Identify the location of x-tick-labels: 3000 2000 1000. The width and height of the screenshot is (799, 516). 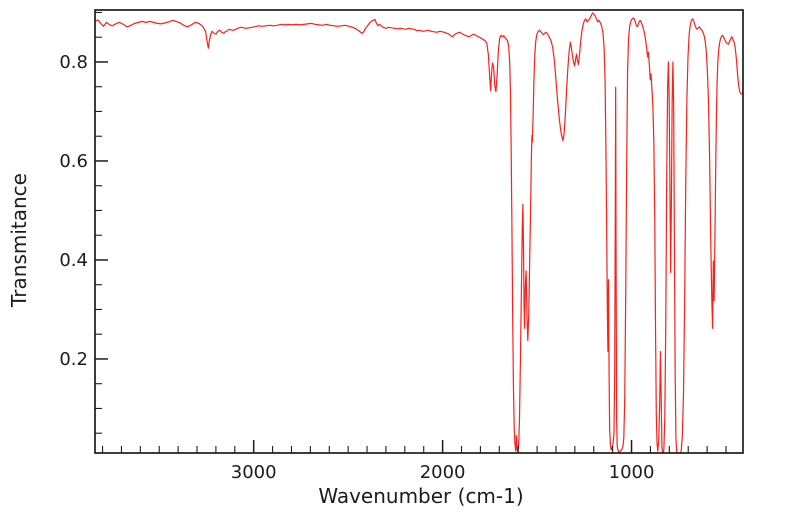
(443, 472).